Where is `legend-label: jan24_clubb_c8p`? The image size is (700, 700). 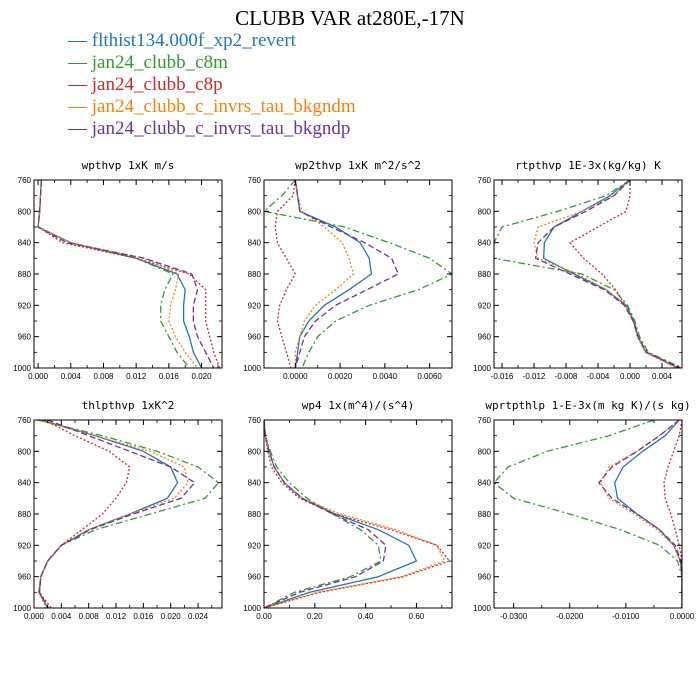 legend-label: jan24_clubb_c8p is located at coordinates (157, 84).